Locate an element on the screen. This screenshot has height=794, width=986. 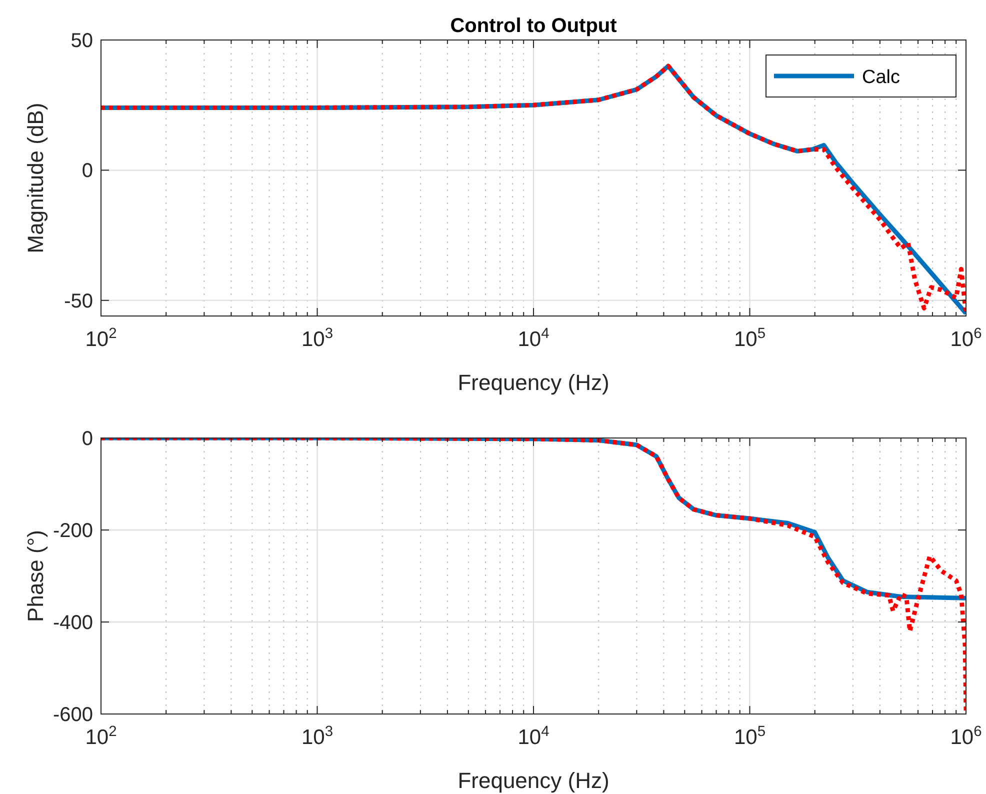
legend-label: Calc is located at coordinates (881, 77).